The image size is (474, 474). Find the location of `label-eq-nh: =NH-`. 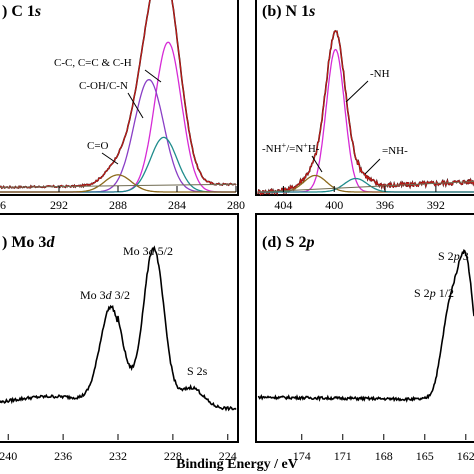

label-eq-nh: =NH- is located at coordinates (395, 151).